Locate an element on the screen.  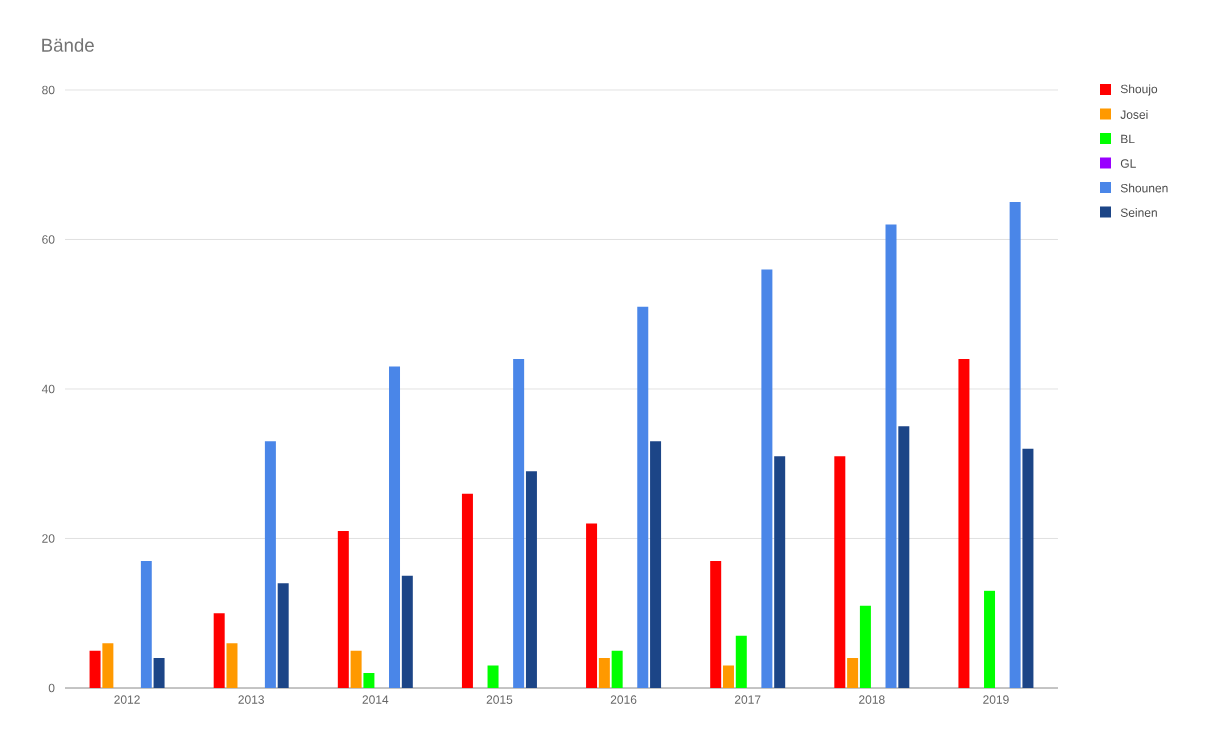
legend-label: Shounen is located at coordinates (1144, 188).